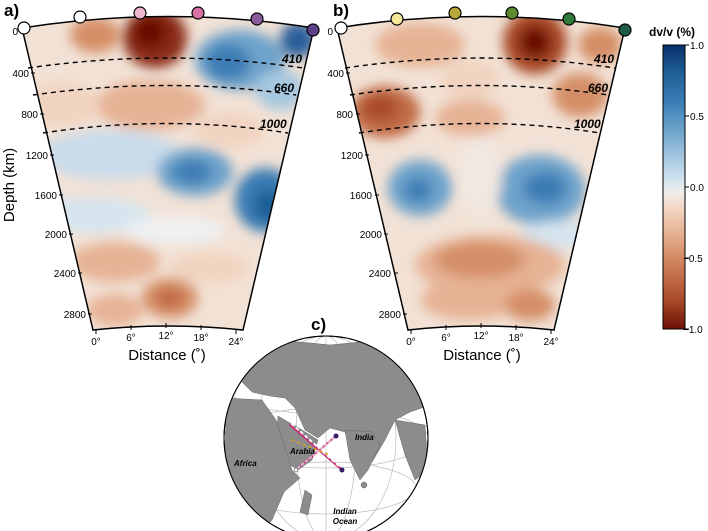 The height and width of the screenshot is (531, 708). I want to click on panel-b-depth-tick: 800, so click(344, 115).